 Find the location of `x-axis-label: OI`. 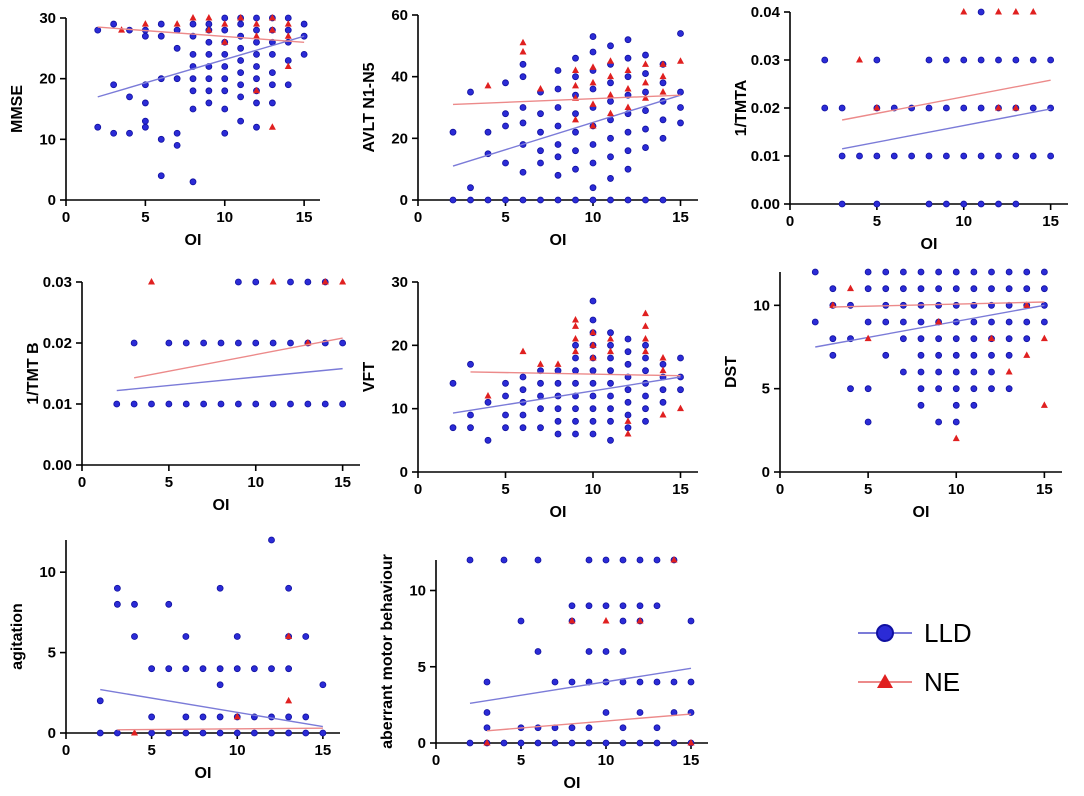

x-axis-label: OI is located at coordinates (929, 244).